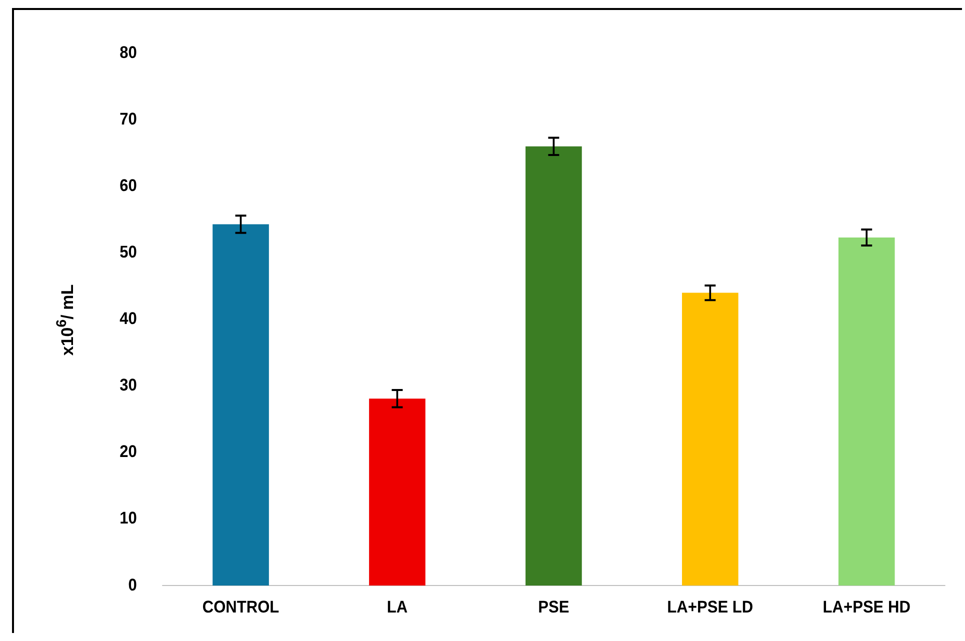 The image size is (965, 641). I want to click on y-tick-label: 50, so click(128, 252).